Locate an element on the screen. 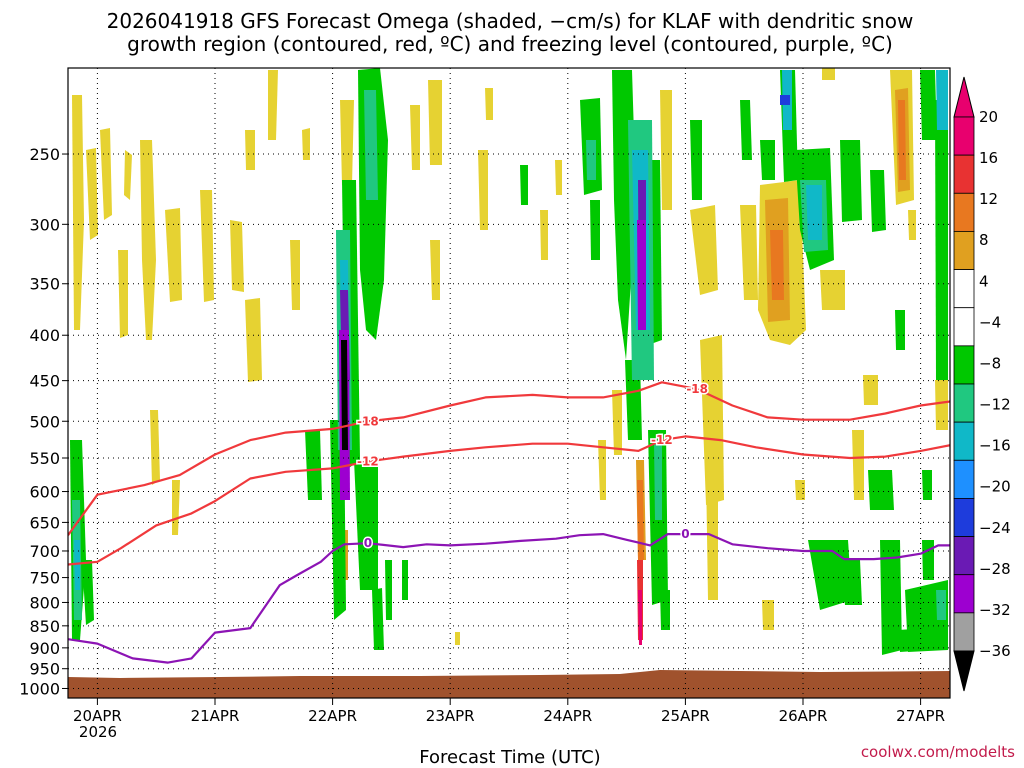 This screenshot has height=768, width=1024. y-tick-label: 1000 is located at coordinates (39, 688).